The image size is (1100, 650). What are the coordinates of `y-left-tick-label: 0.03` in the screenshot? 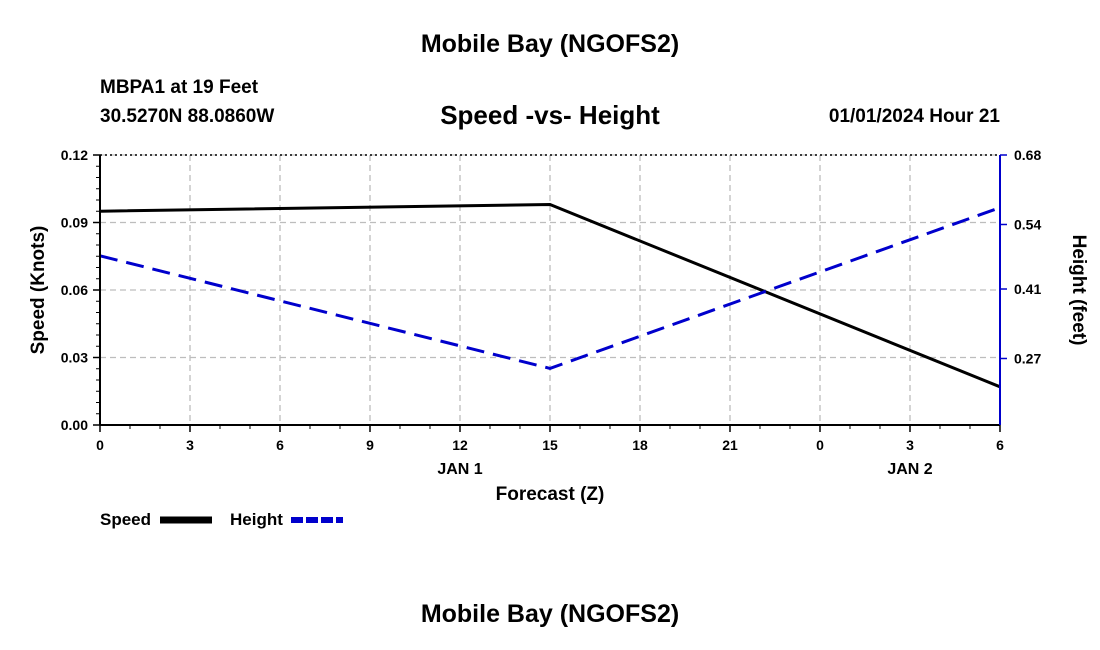 It's located at (74, 358).